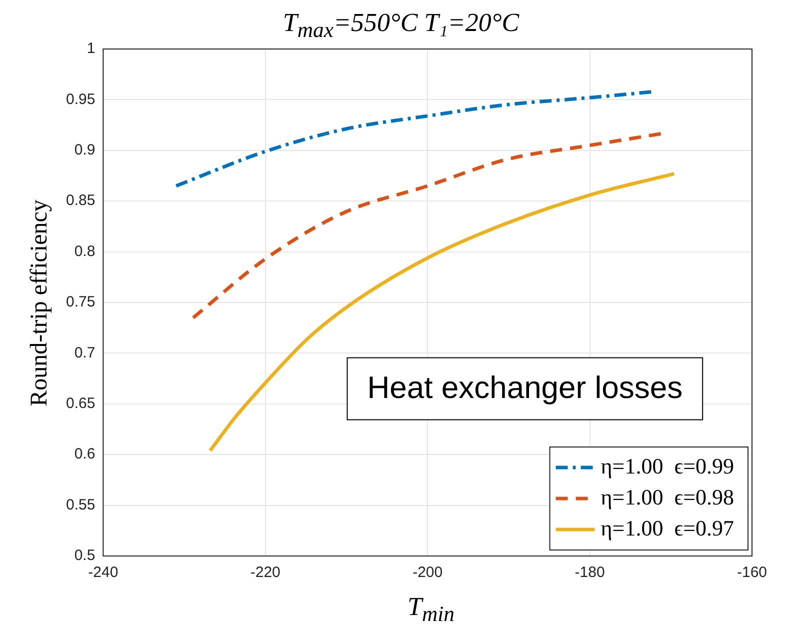 This screenshot has width=802, height=626. Describe the element at coordinates (589, 573) in the screenshot. I see `x-tick-label: -180` at that location.